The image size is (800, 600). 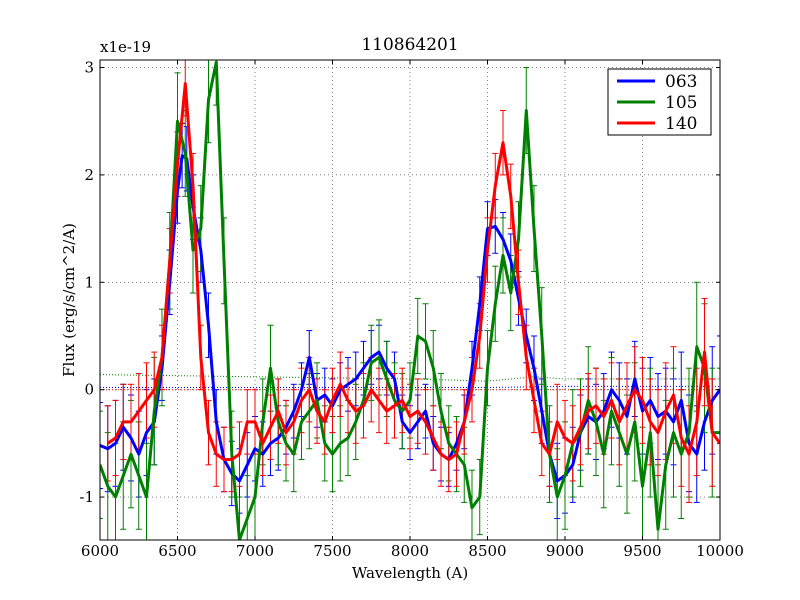 What do you see at coordinates (255, 551) in the screenshot?
I see `x-tick-label: 7000` at bounding box center [255, 551].